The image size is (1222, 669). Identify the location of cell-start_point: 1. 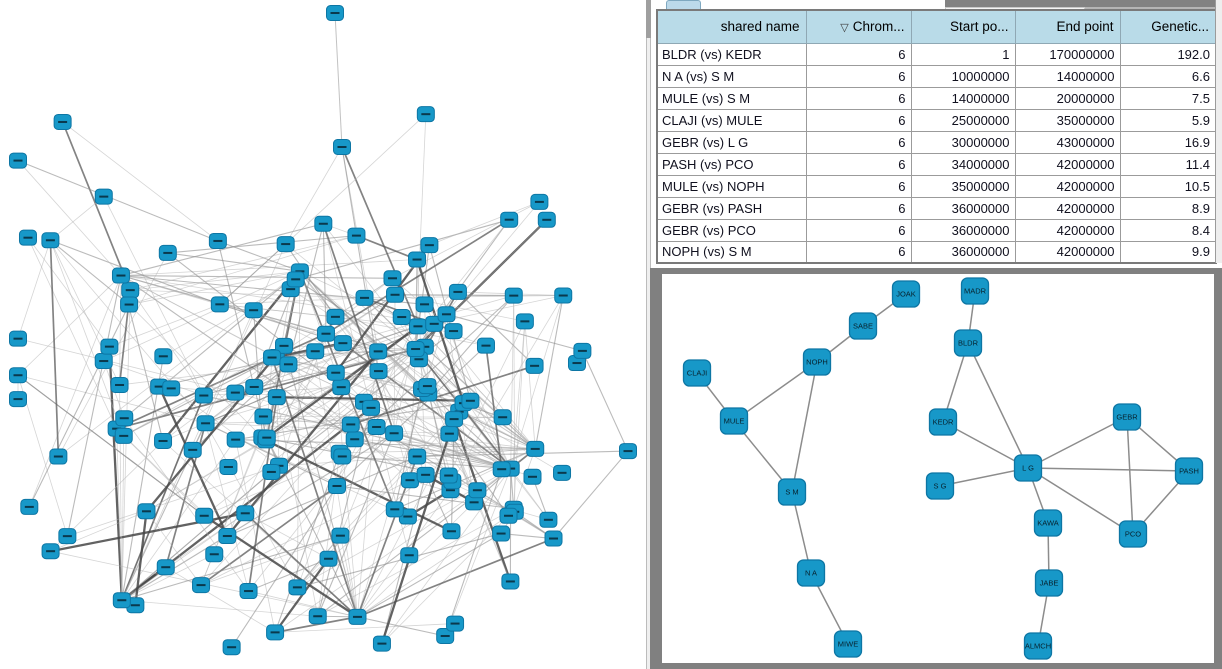
(963, 54).